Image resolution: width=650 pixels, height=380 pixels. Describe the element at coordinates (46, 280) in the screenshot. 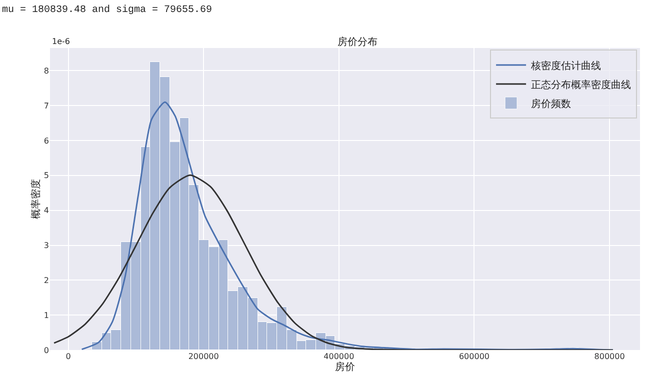

I see `y-tick-label: 2` at that location.